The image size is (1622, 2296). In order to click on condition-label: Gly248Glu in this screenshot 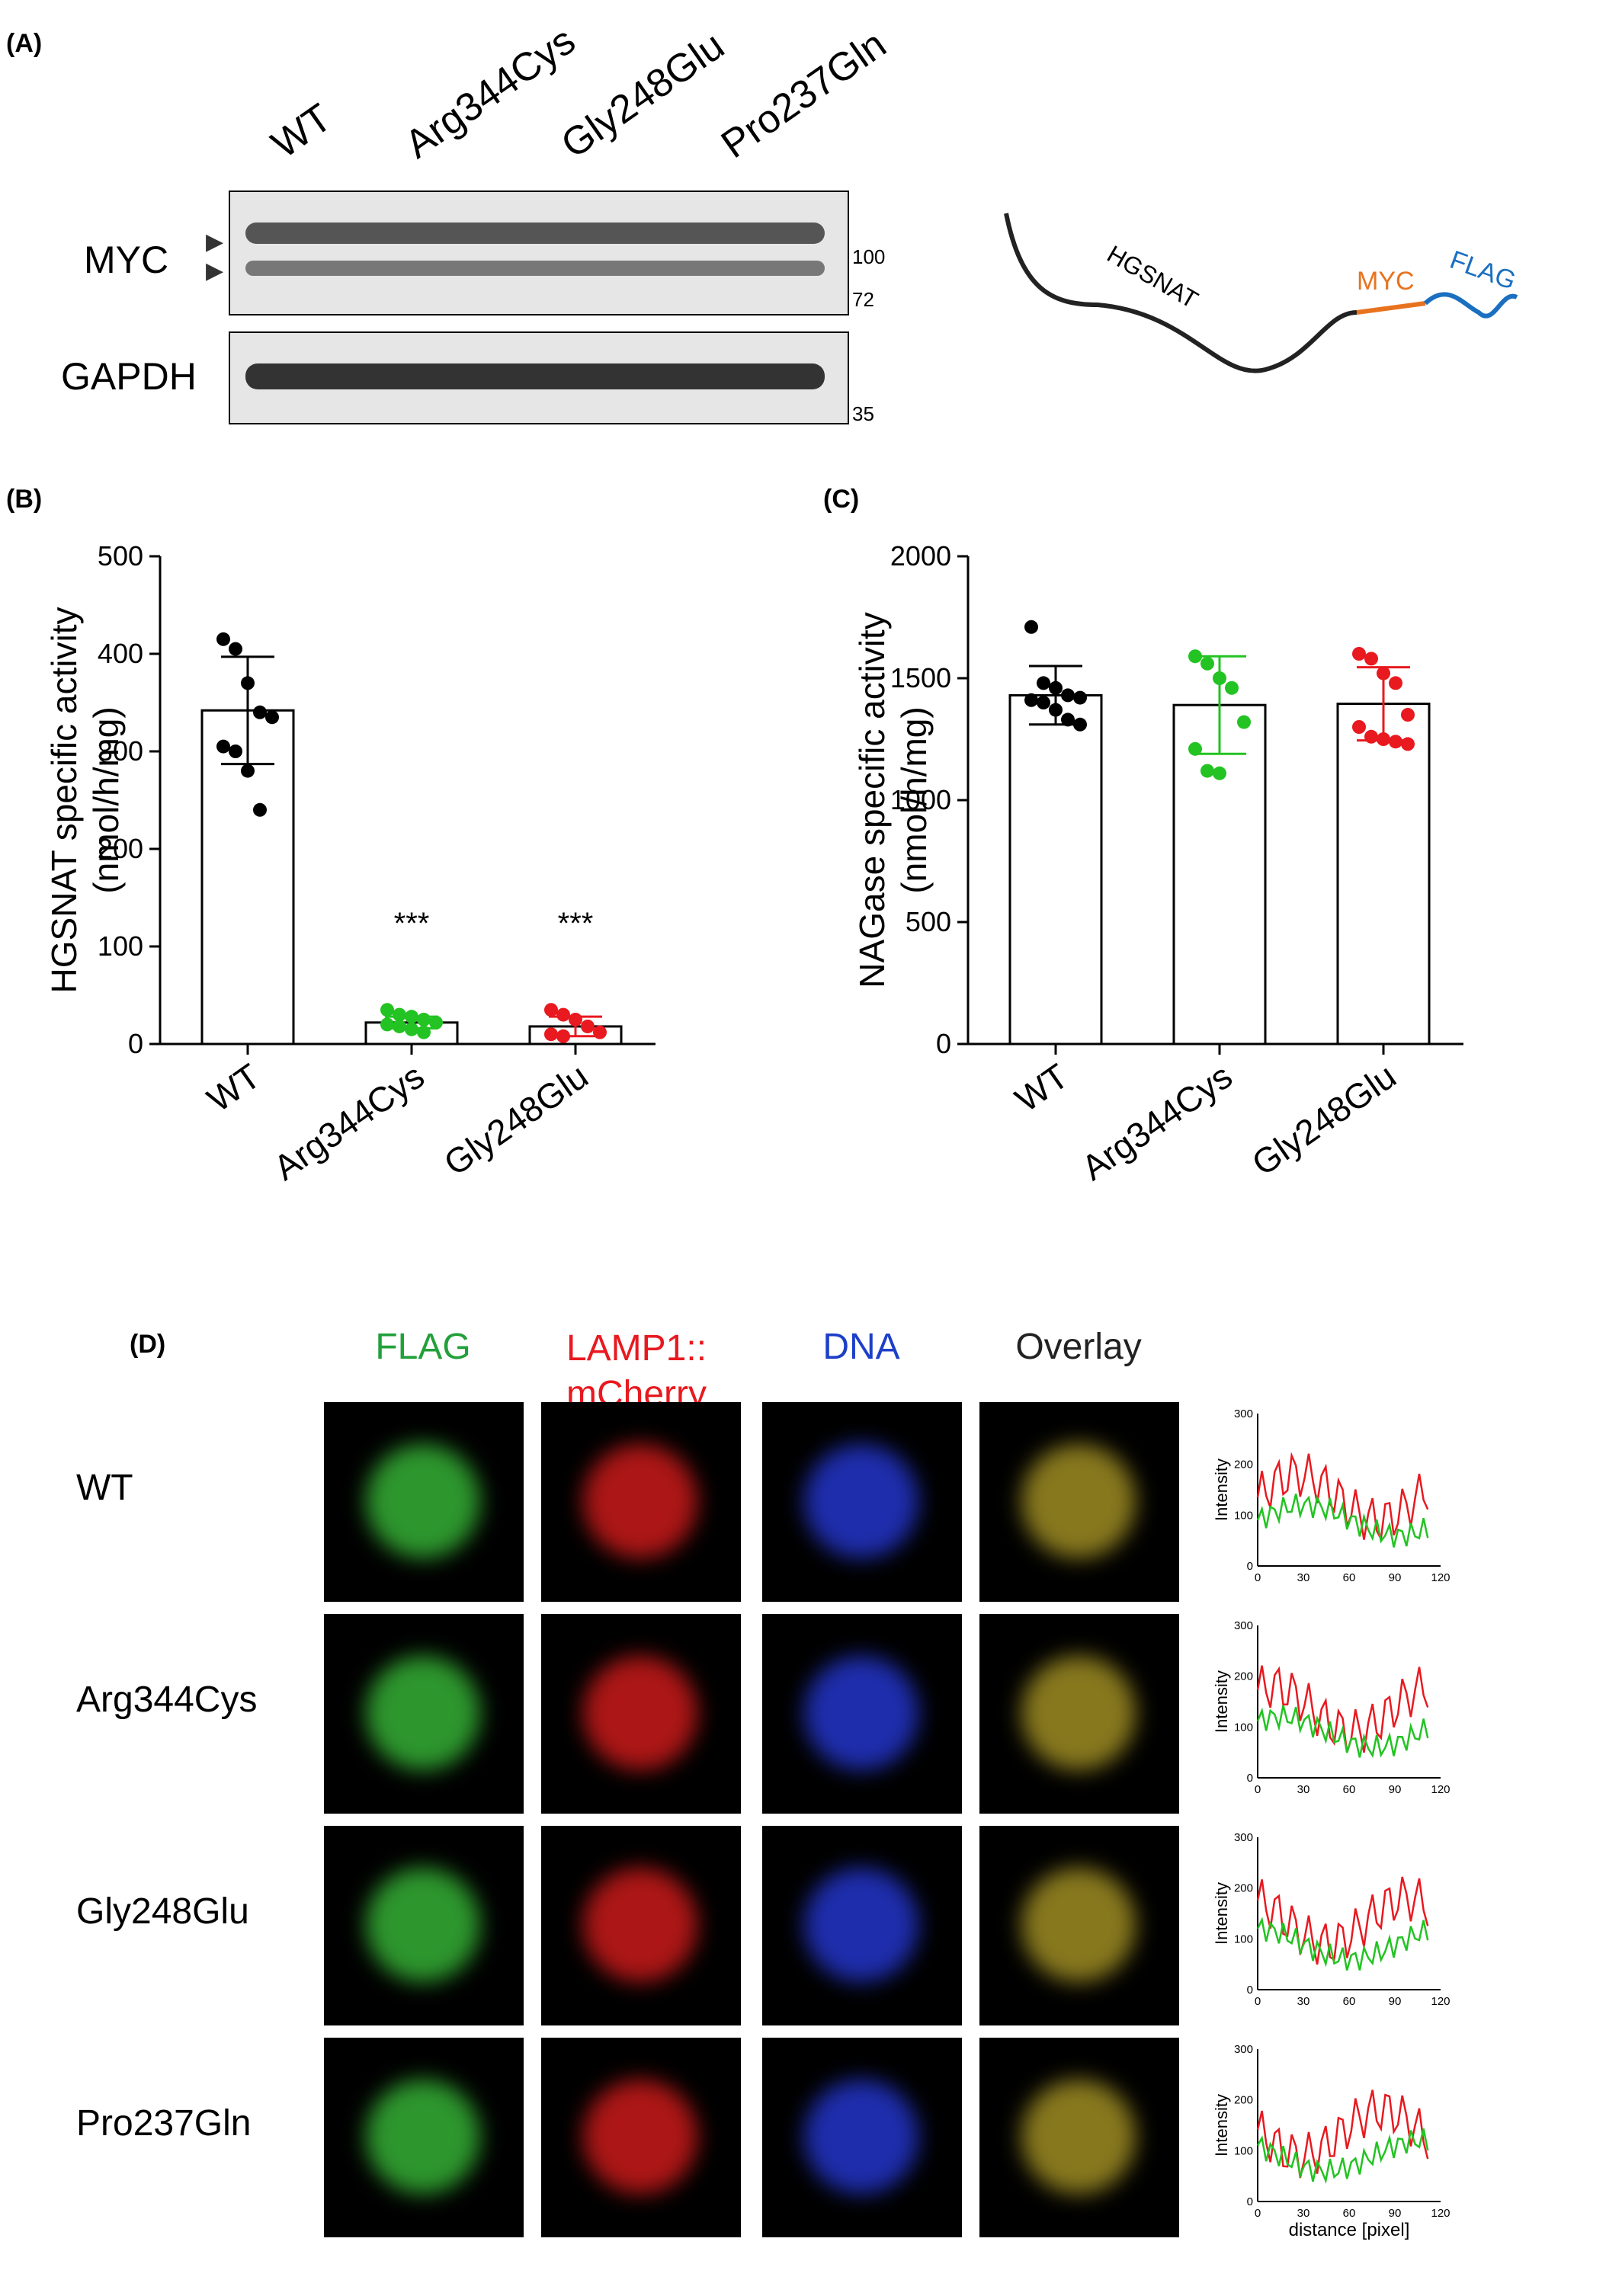, I will do `click(162, 1911)`.